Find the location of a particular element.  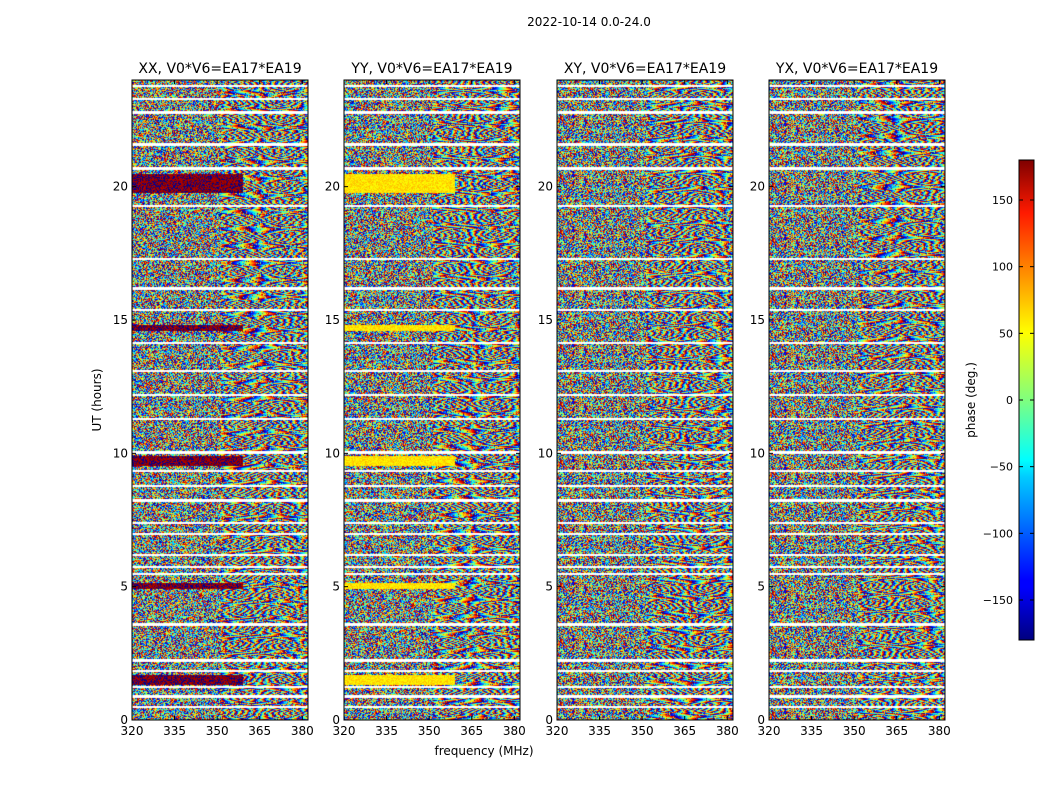

y-tick-label-xx: 15 is located at coordinates (120, 320).